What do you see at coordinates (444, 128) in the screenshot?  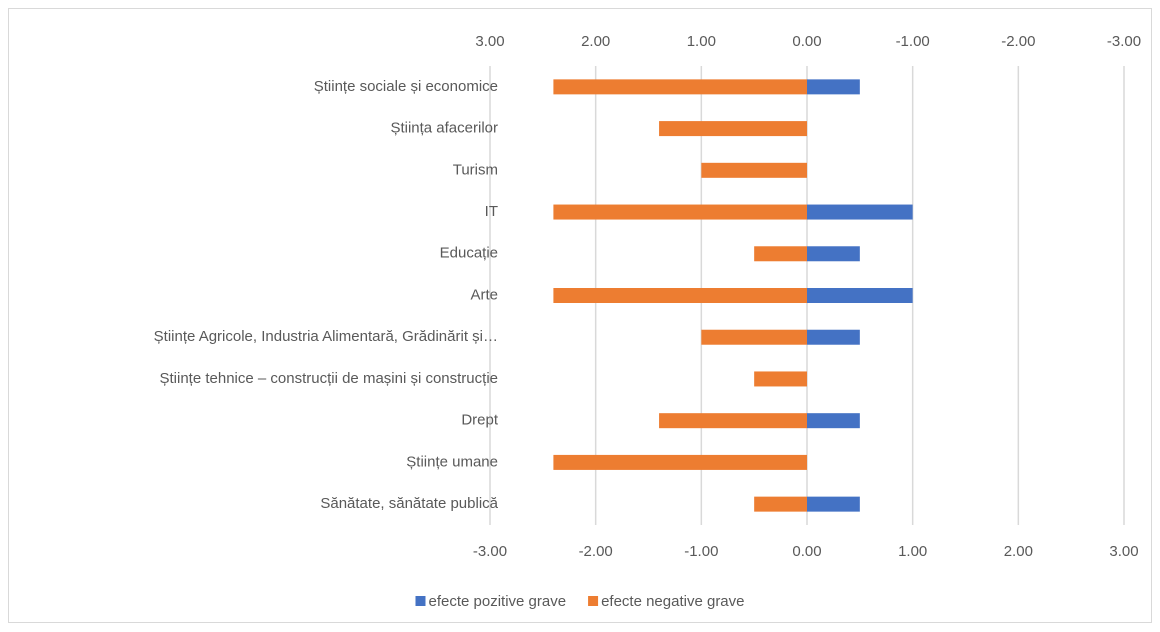 I see `y-tick-label: Știința afacerilor` at bounding box center [444, 128].